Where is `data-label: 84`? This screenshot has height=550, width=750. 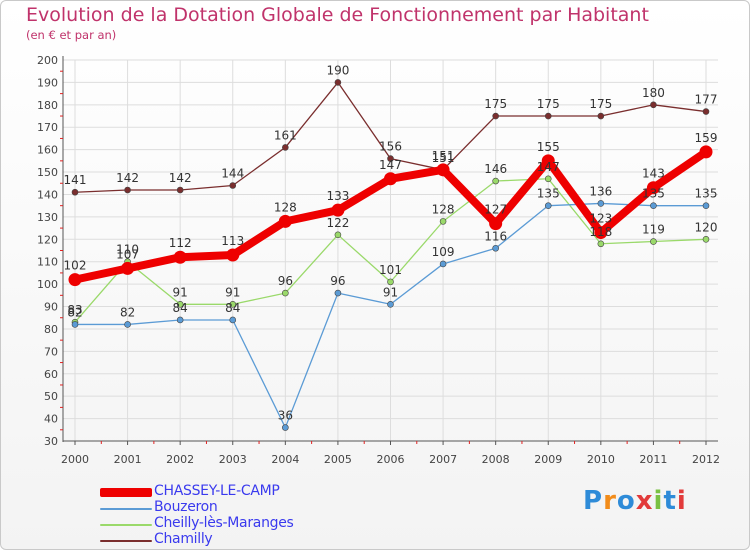
data-label: 84 is located at coordinates (232, 308).